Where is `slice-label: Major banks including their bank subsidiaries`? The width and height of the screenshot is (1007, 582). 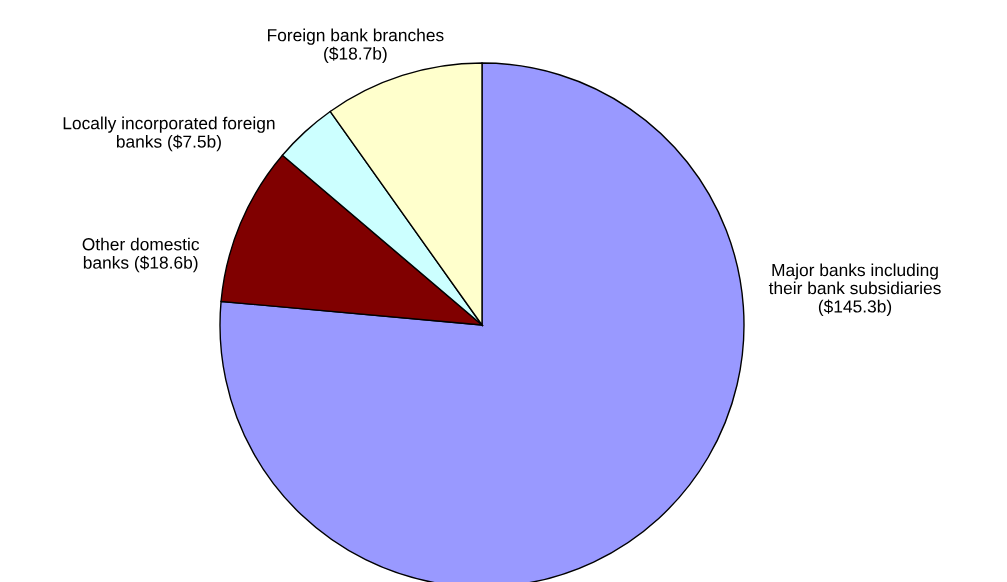 slice-label: Major banks including their bank subsidiaries is located at coordinates (854, 279).